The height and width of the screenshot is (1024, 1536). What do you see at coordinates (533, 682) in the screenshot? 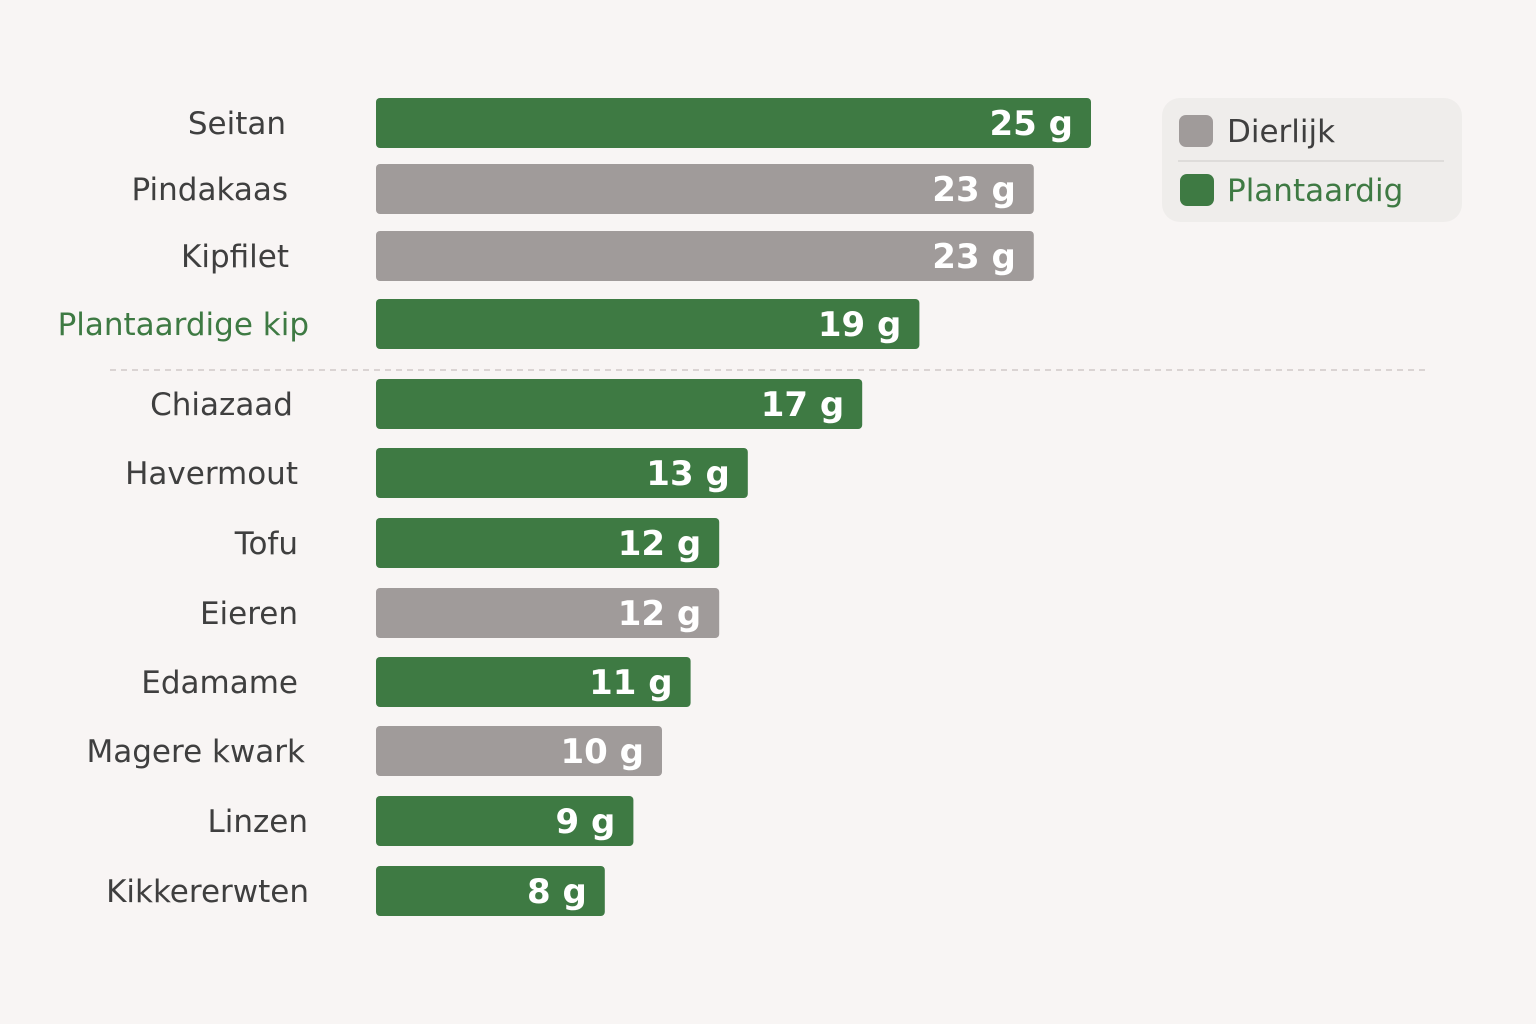
I see `bar-edamame` at bounding box center [533, 682].